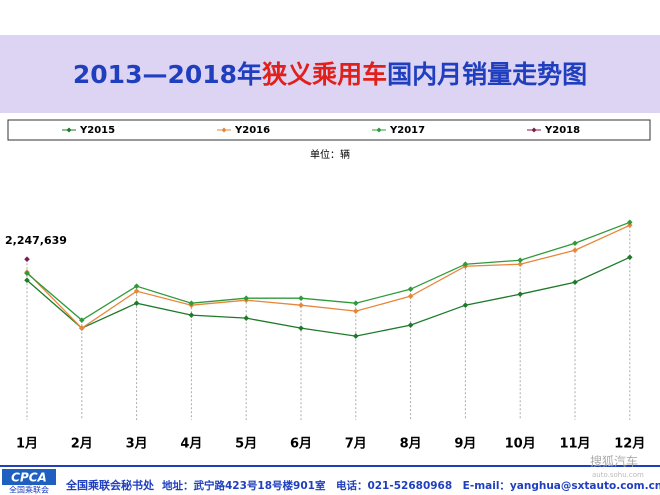 Image resolution: width=660 pixels, height=495 pixels. I want to click on x-tick-label: 3月, so click(137, 444).